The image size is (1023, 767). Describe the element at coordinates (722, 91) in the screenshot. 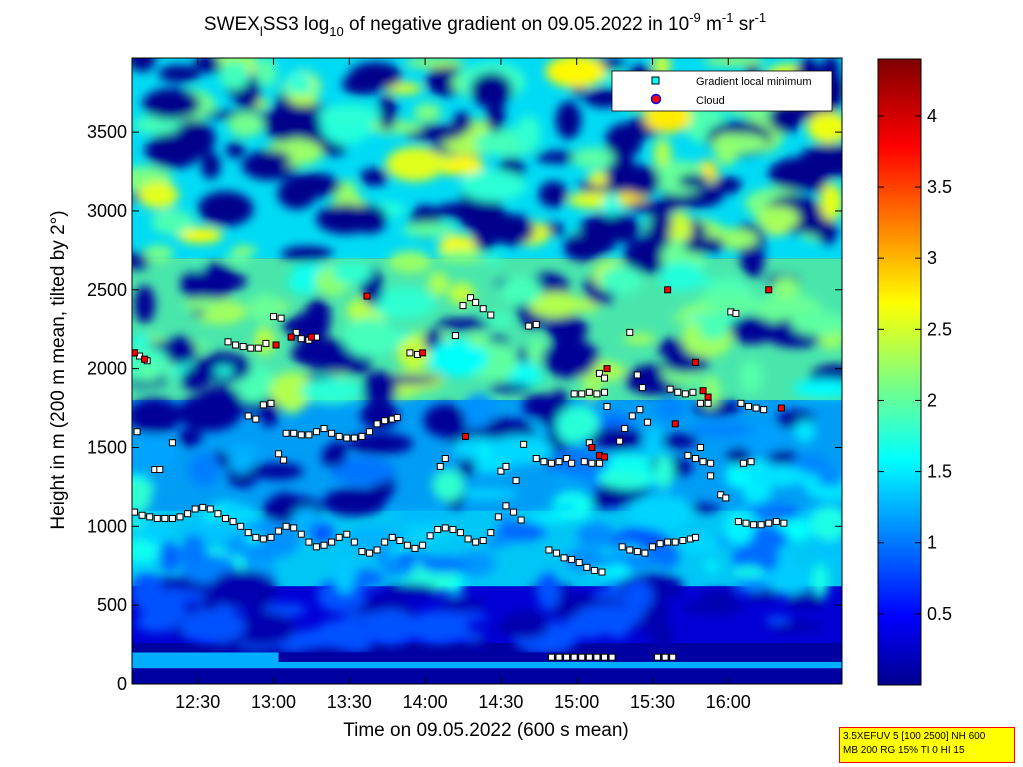

I see `legend-box` at that location.